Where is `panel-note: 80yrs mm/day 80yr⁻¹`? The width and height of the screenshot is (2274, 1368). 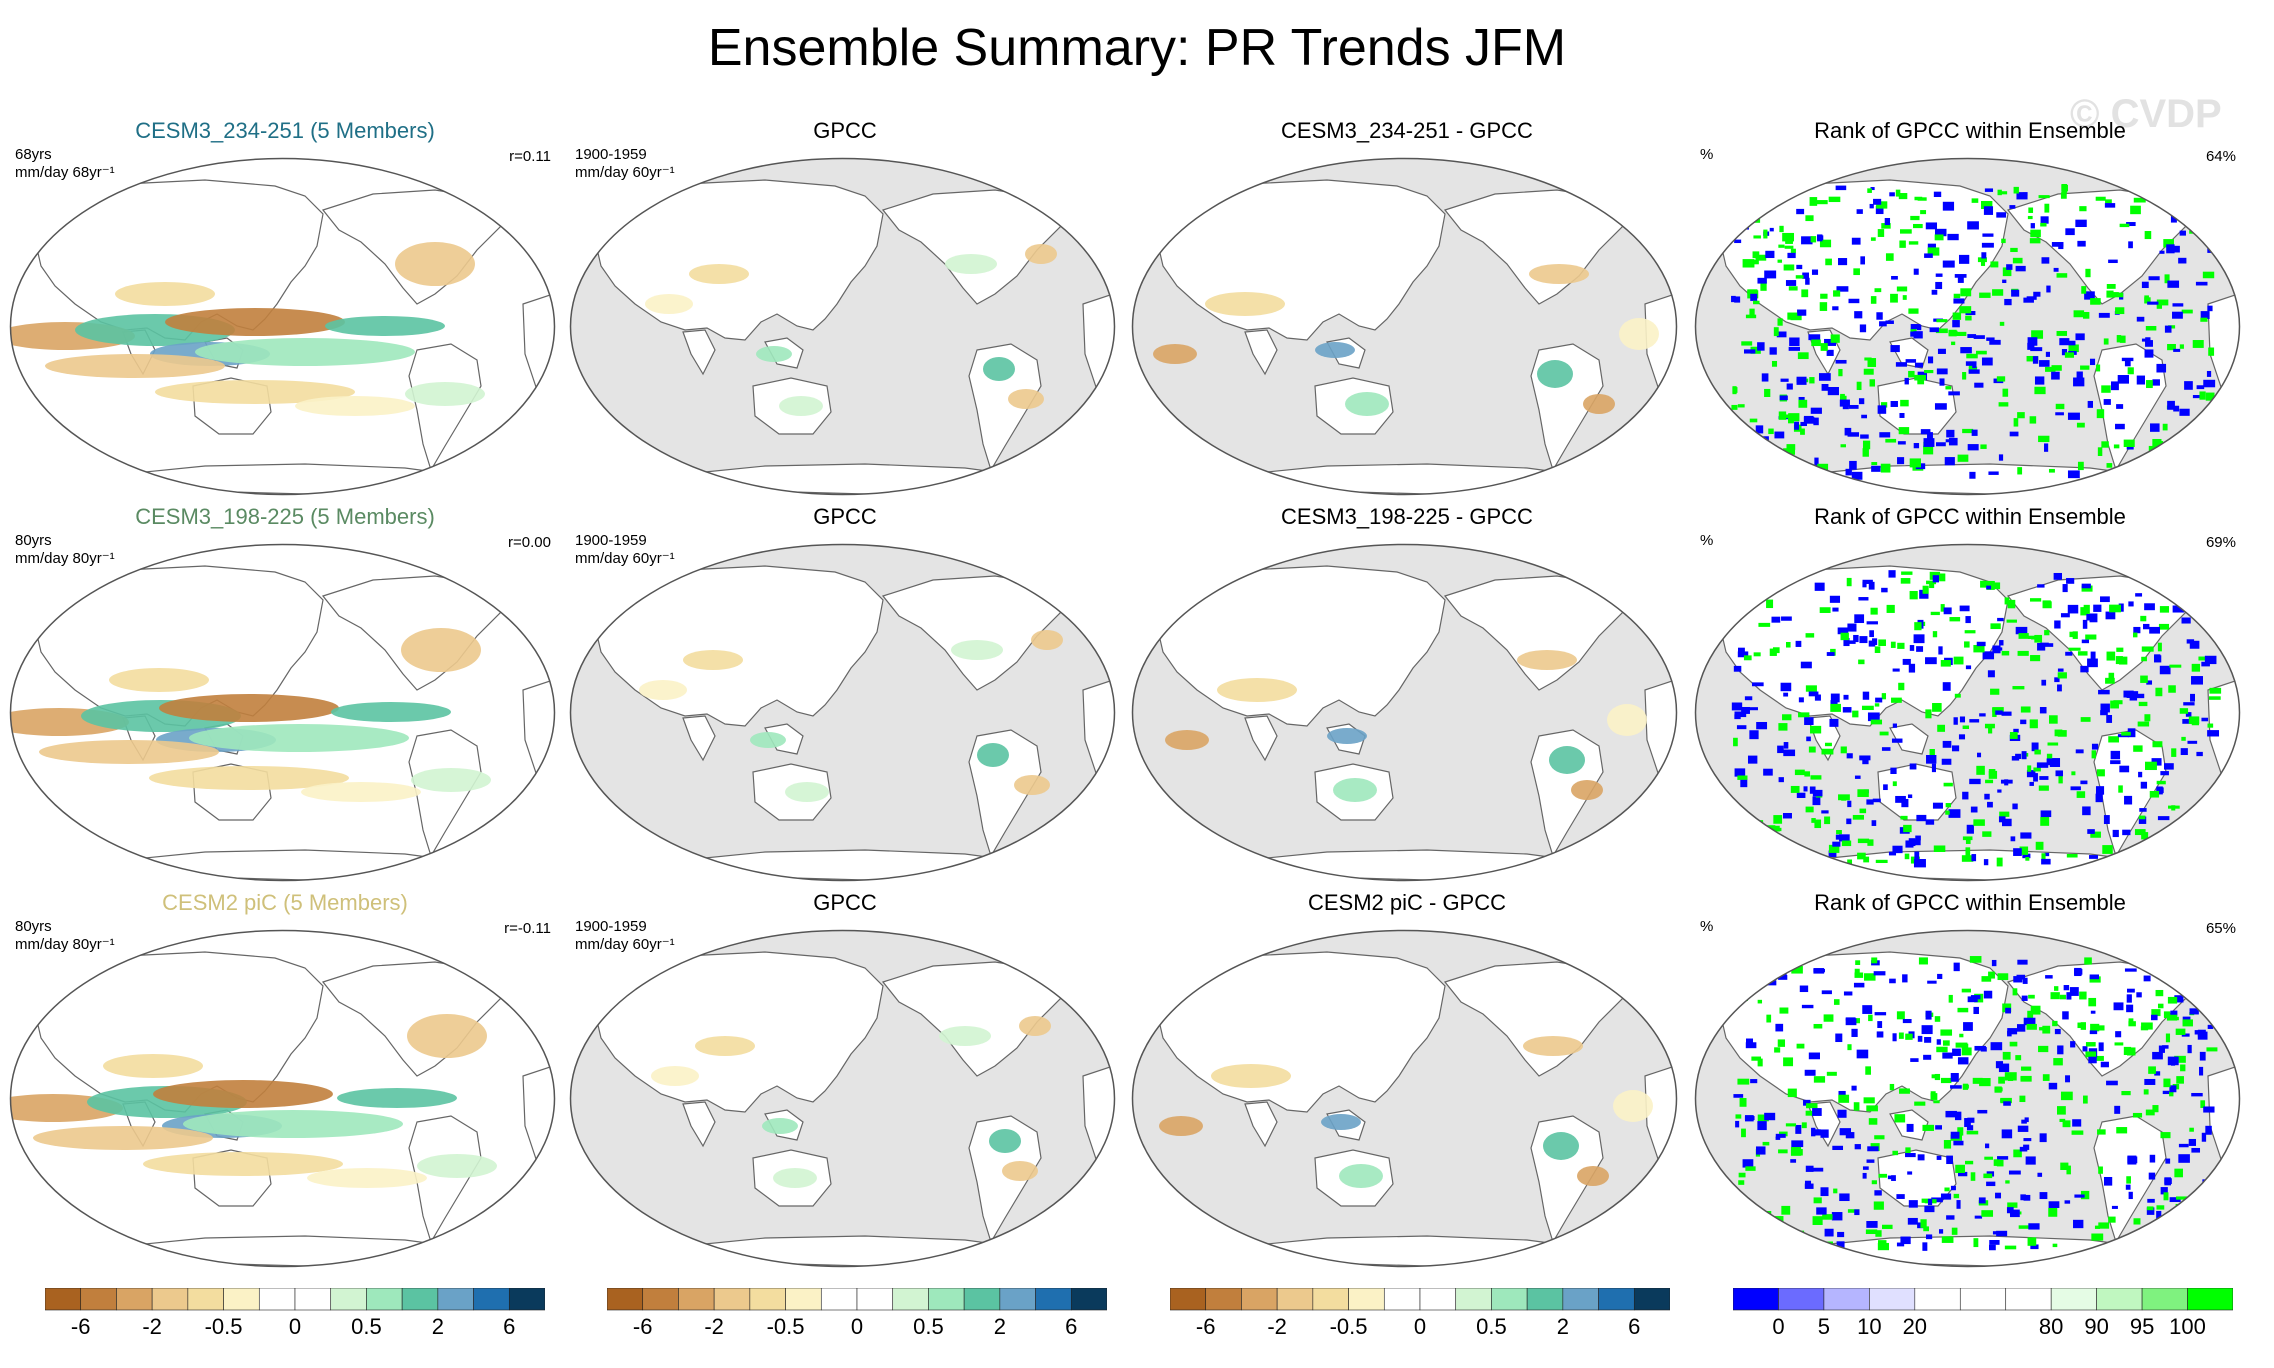 panel-note: 80yrs mm/day 80yr⁻¹ is located at coordinates (65, 550).